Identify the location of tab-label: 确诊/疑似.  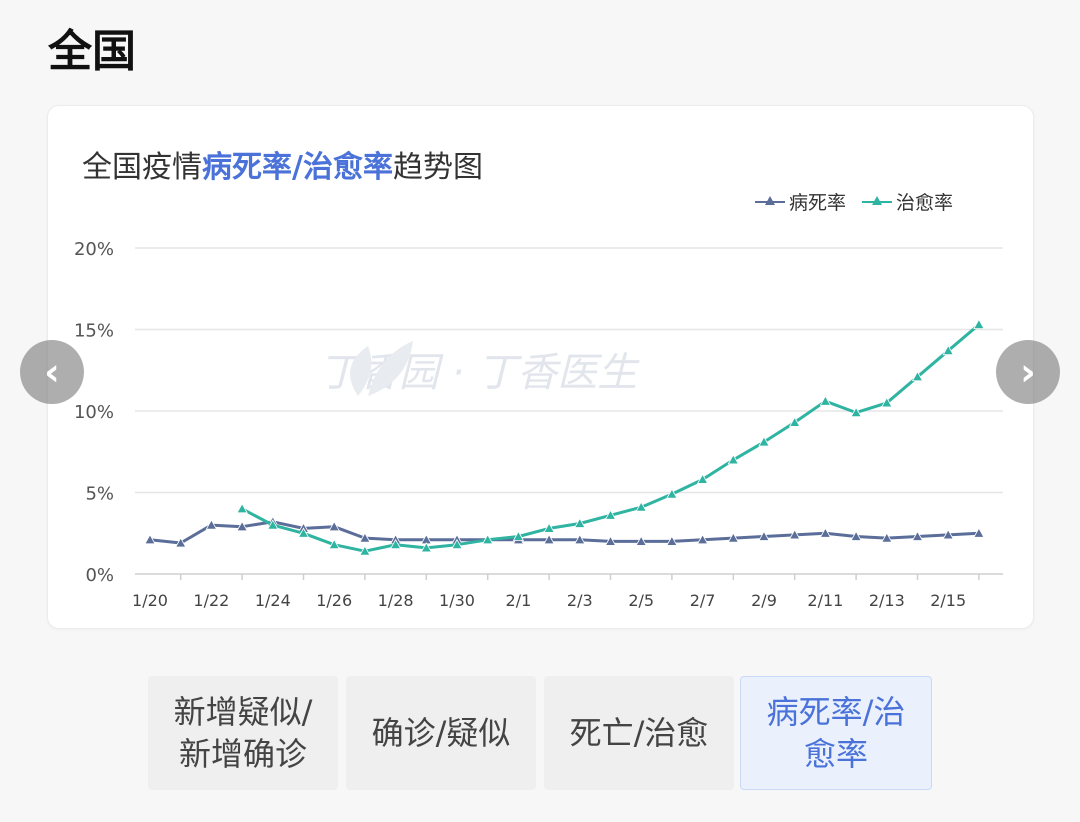
(441, 733).